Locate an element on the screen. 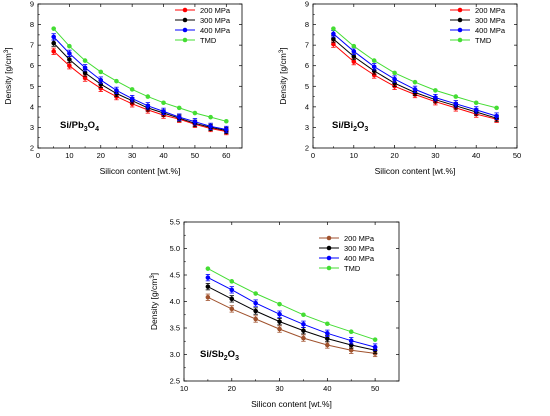  series-300-mpa is located at coordinates (415, 78).